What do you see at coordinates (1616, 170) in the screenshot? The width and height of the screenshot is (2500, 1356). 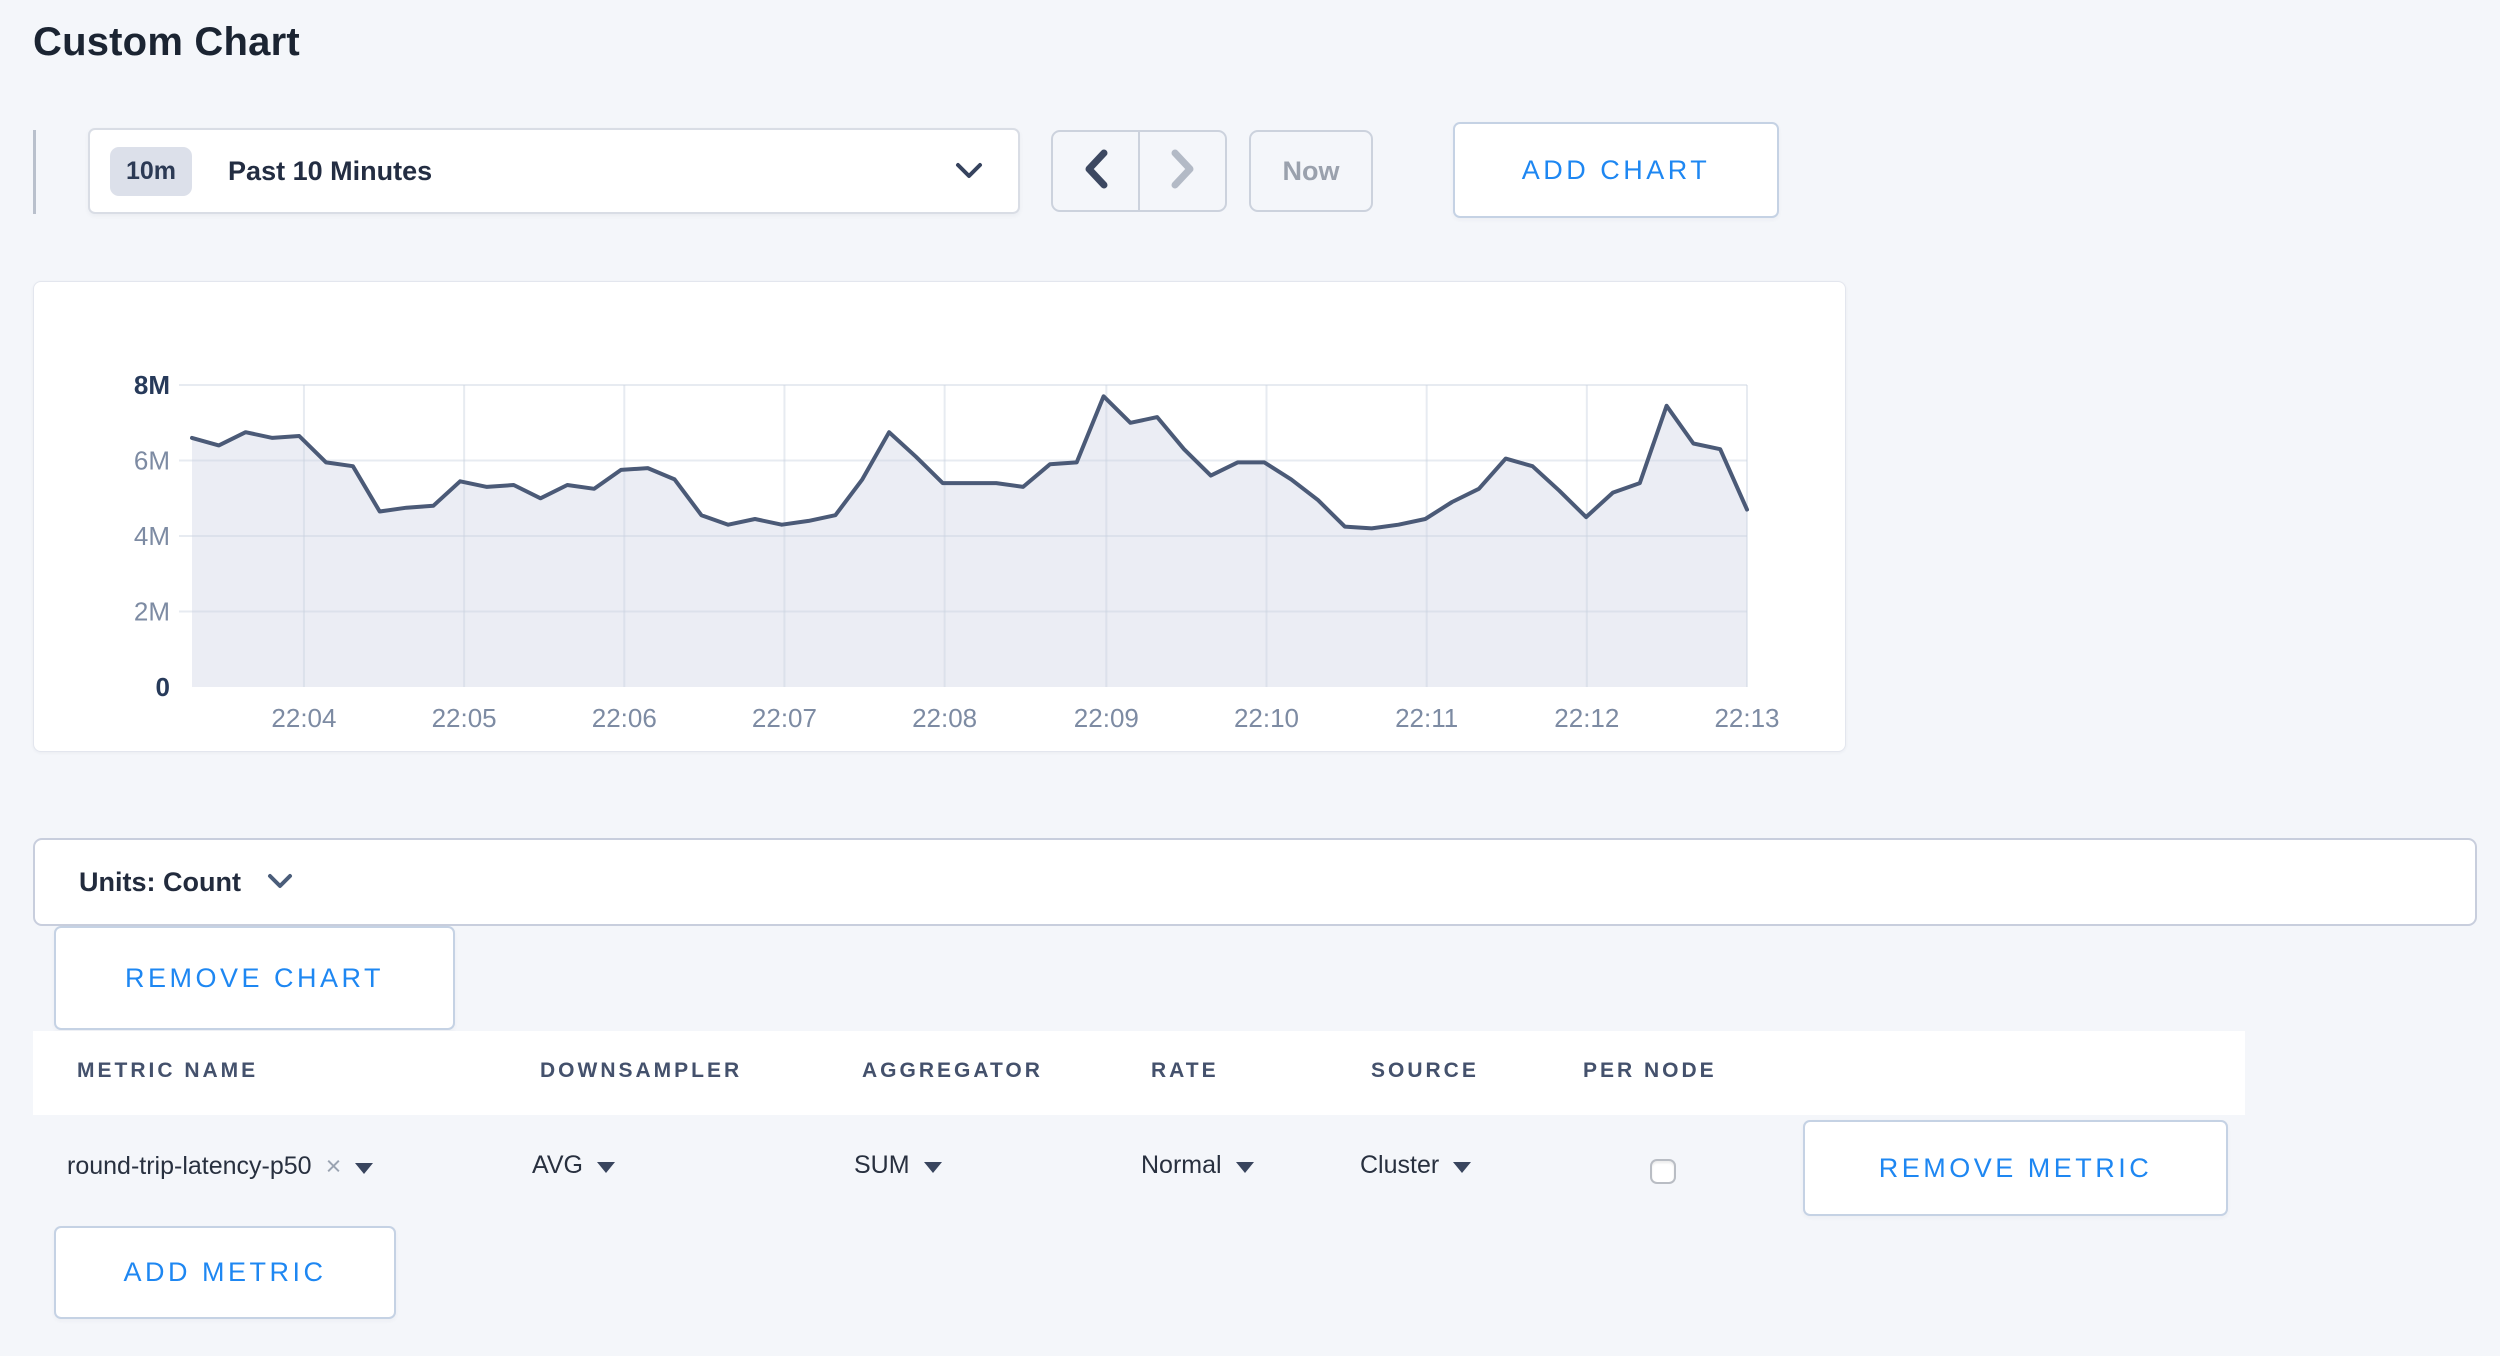 I see `add-chart-button: ADD CHART` at bounding box center [1616, 170].